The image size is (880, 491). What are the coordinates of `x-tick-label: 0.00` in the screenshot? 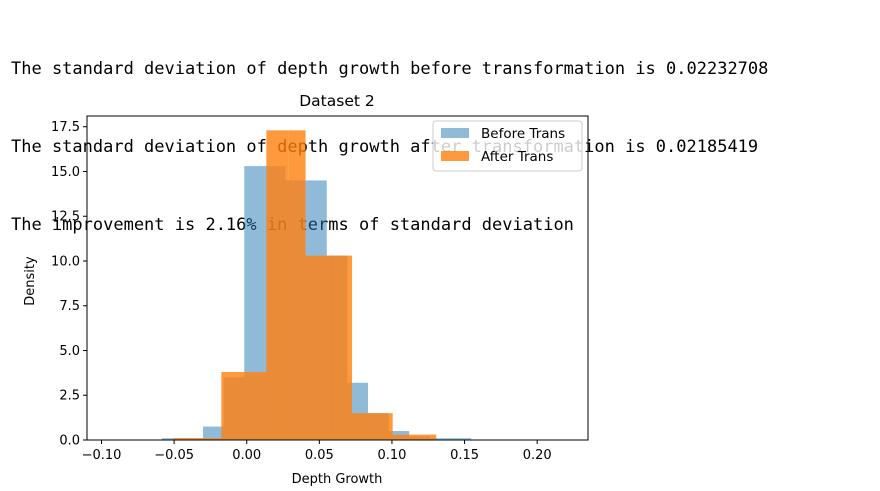 It's located at (246, 455).